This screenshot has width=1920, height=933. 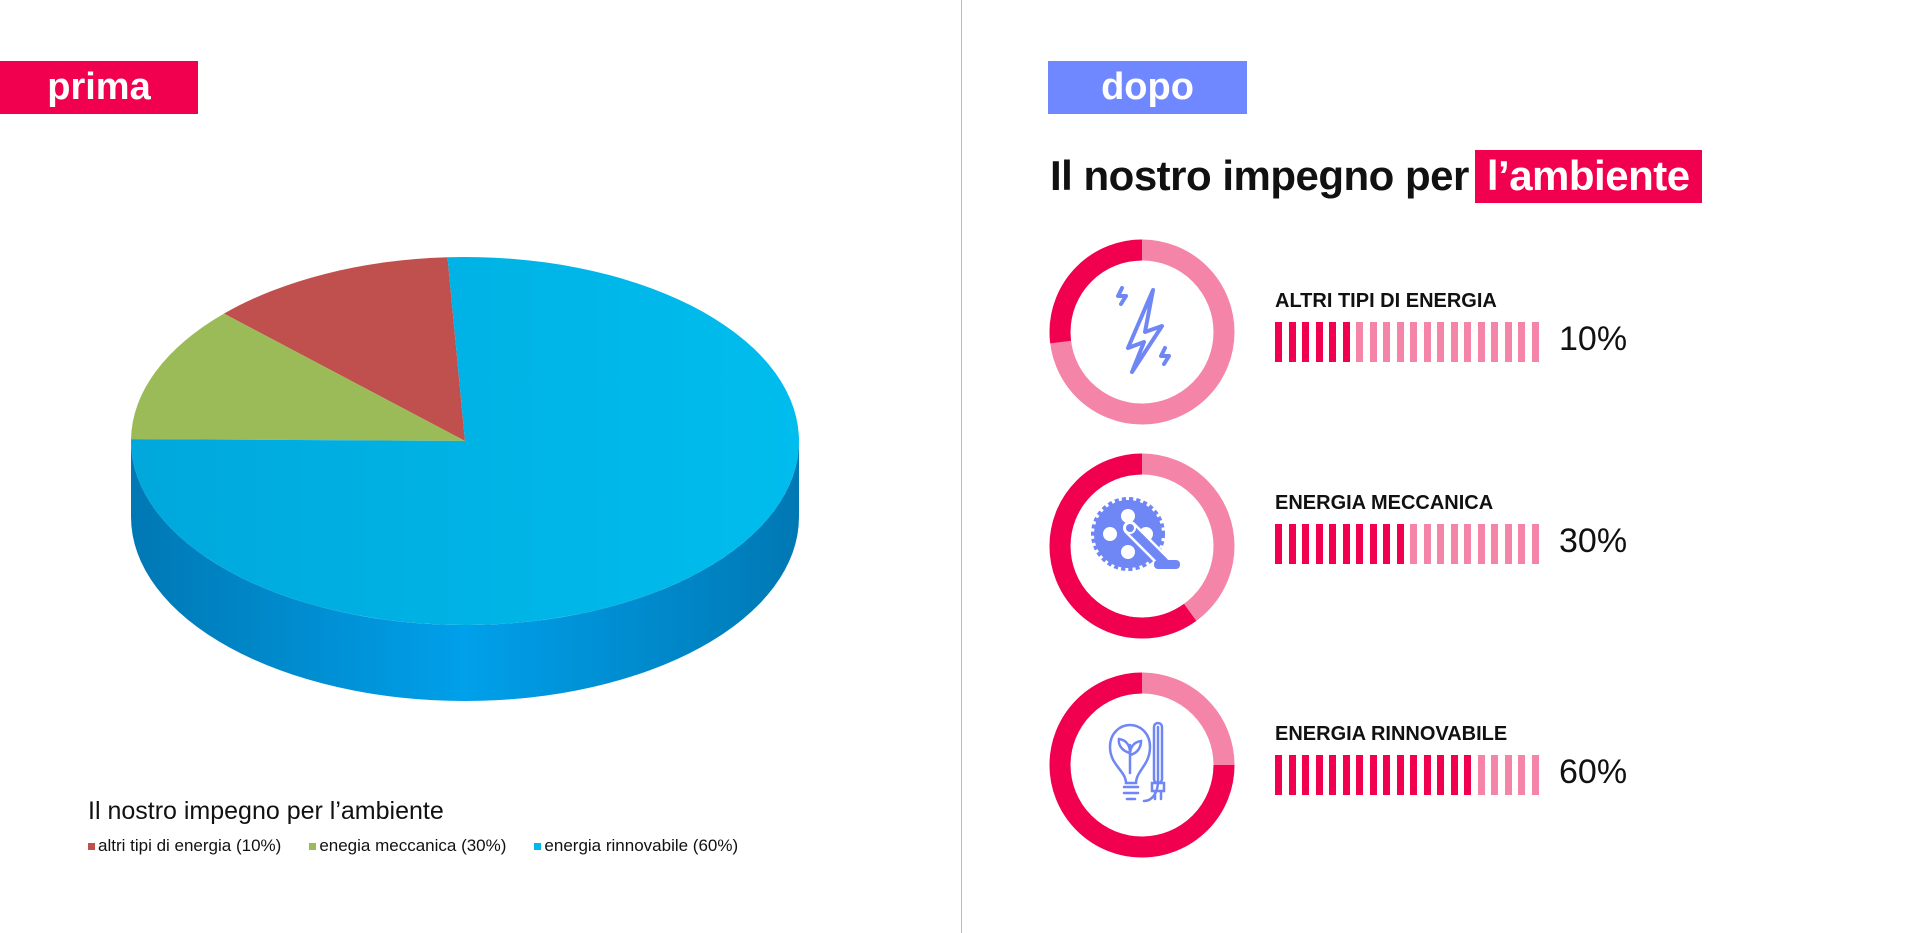 I want to click on divider, so click(x=961, y=466).